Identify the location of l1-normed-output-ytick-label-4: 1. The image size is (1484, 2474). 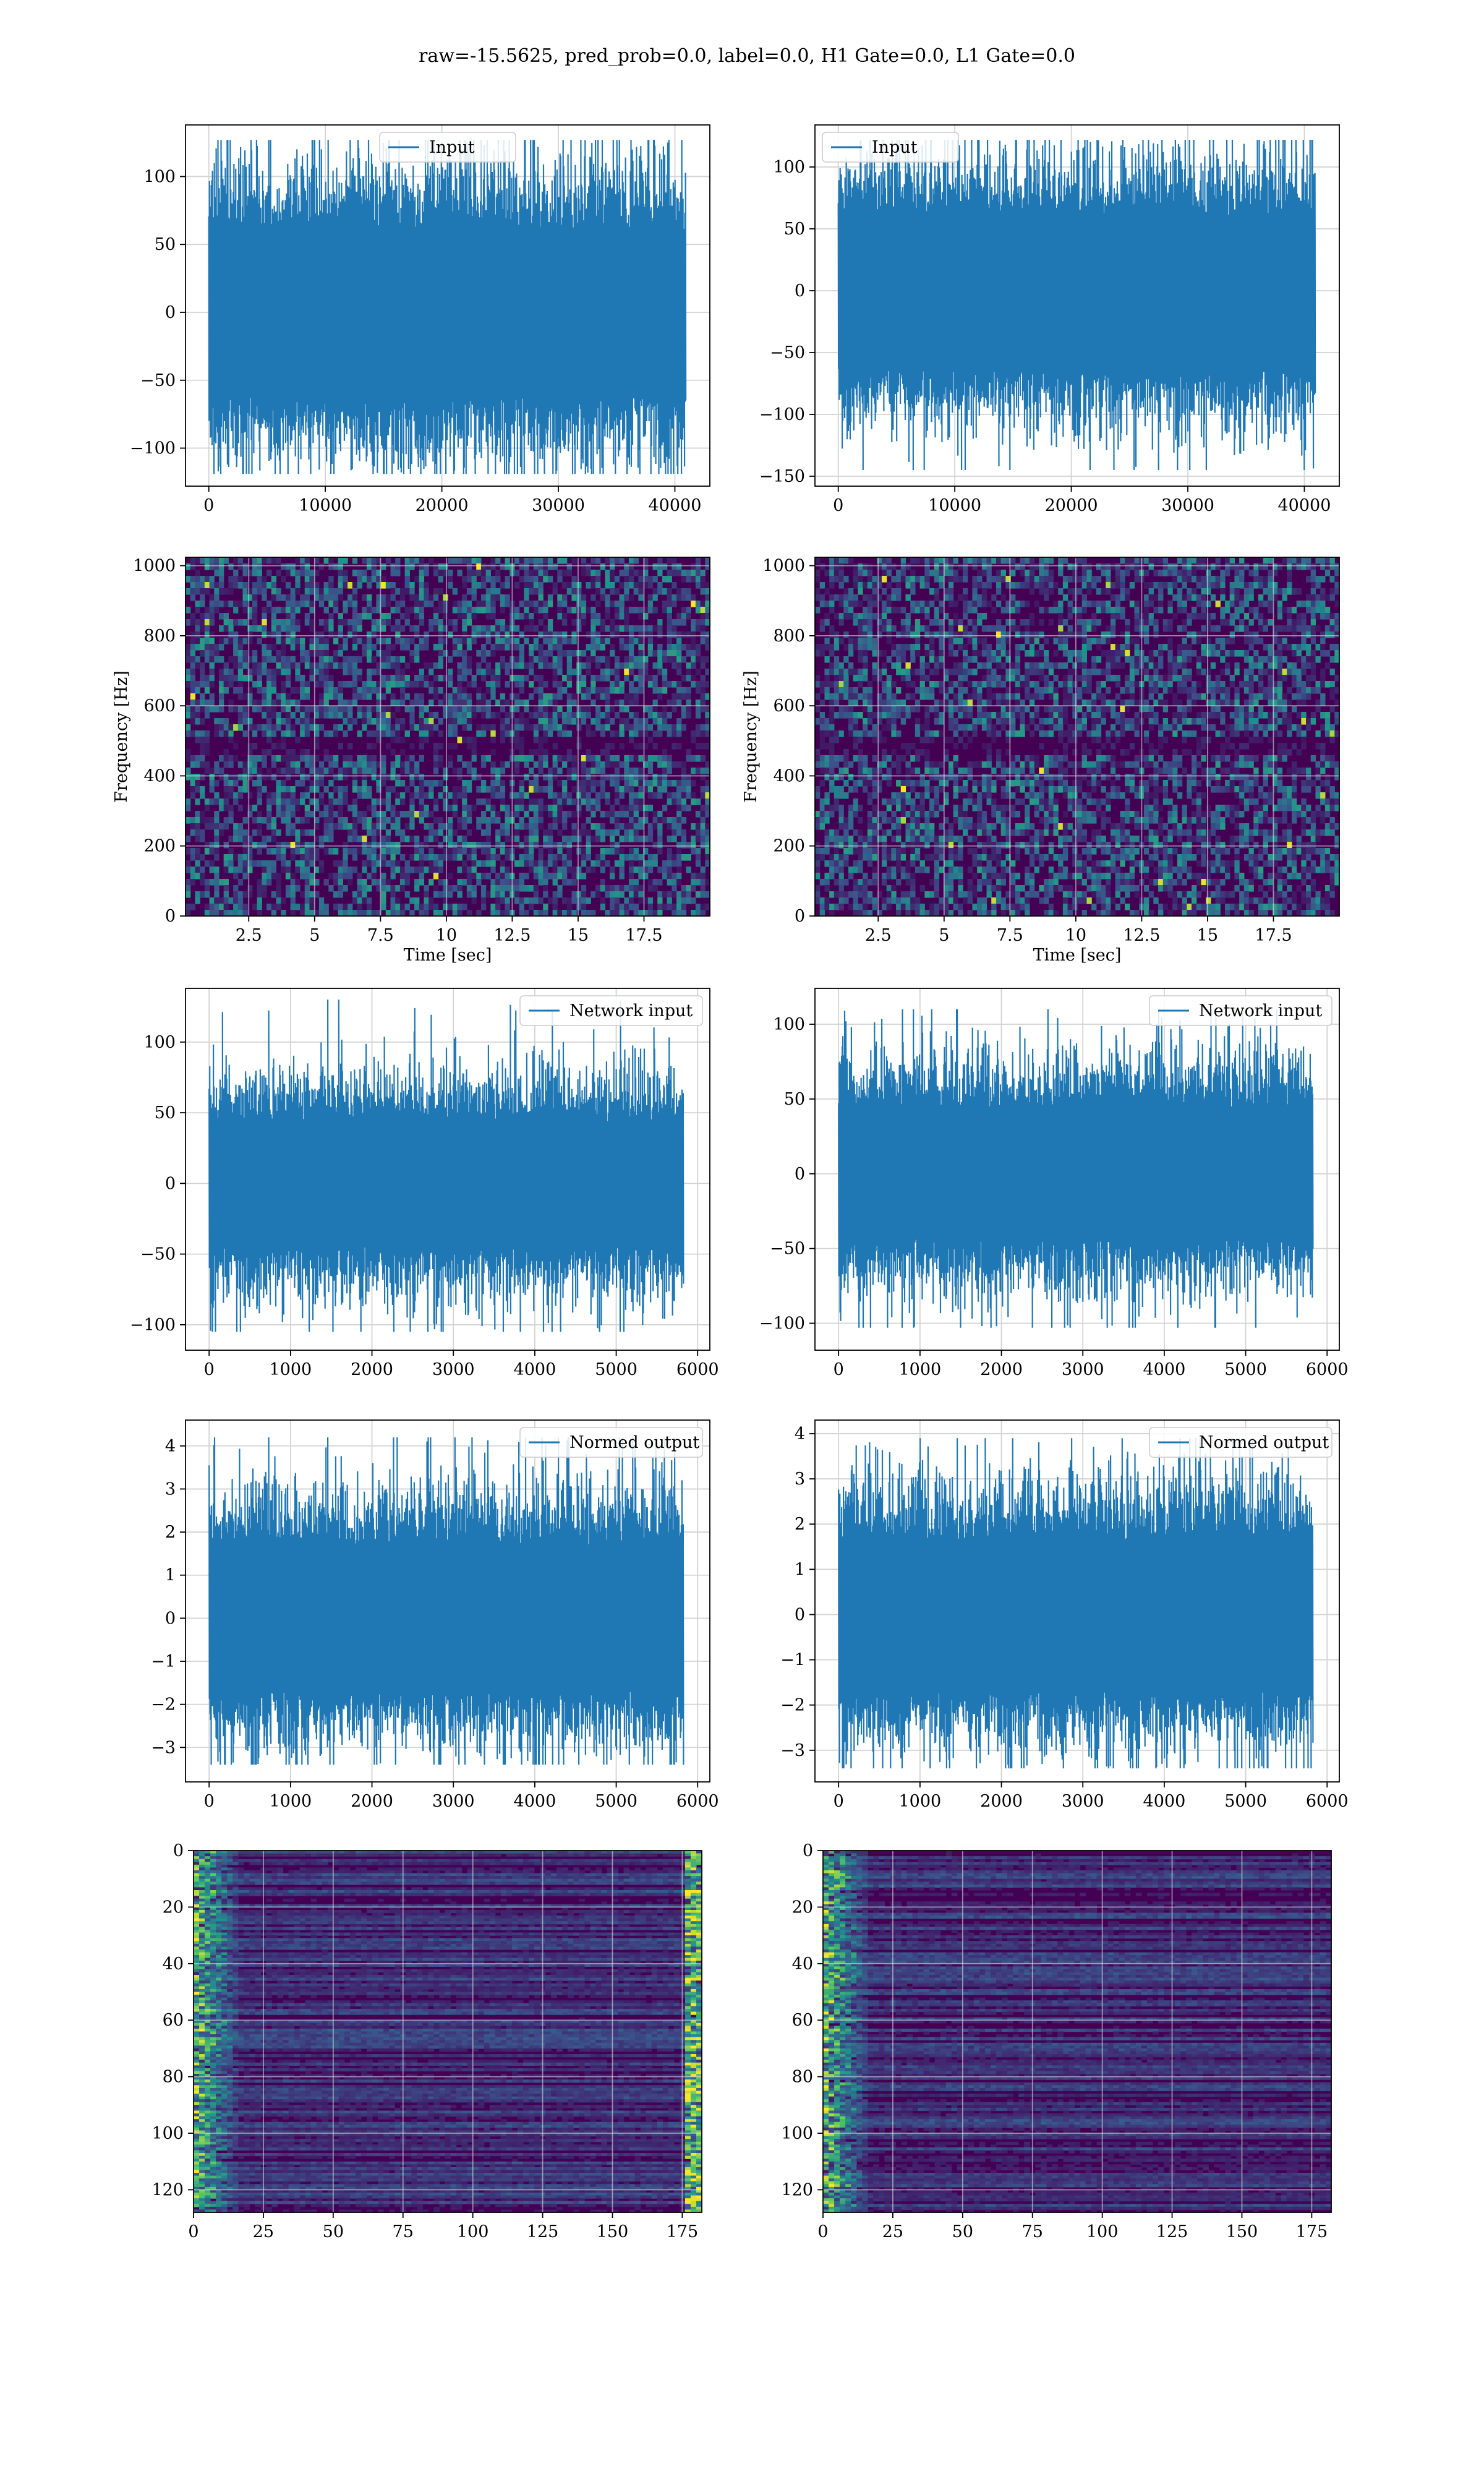
(800, 1569).